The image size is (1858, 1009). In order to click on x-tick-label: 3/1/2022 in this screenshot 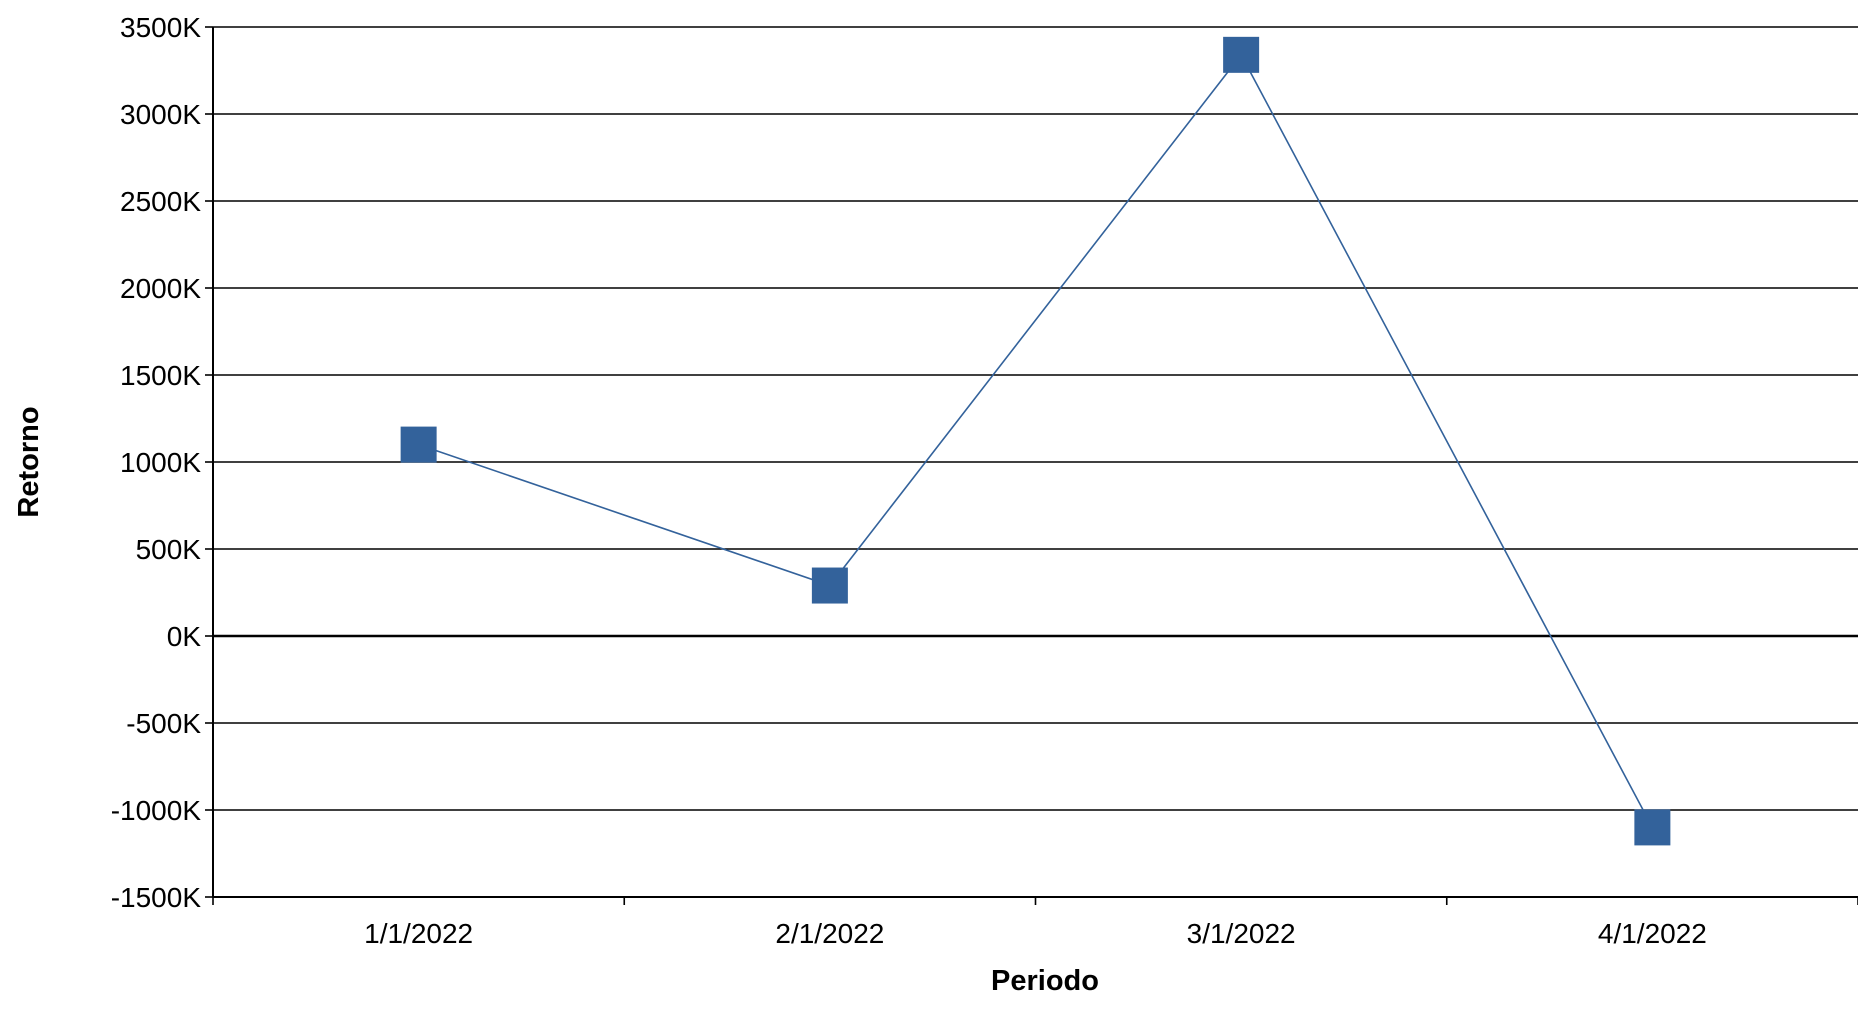, I will do `click(1241, 933)`.